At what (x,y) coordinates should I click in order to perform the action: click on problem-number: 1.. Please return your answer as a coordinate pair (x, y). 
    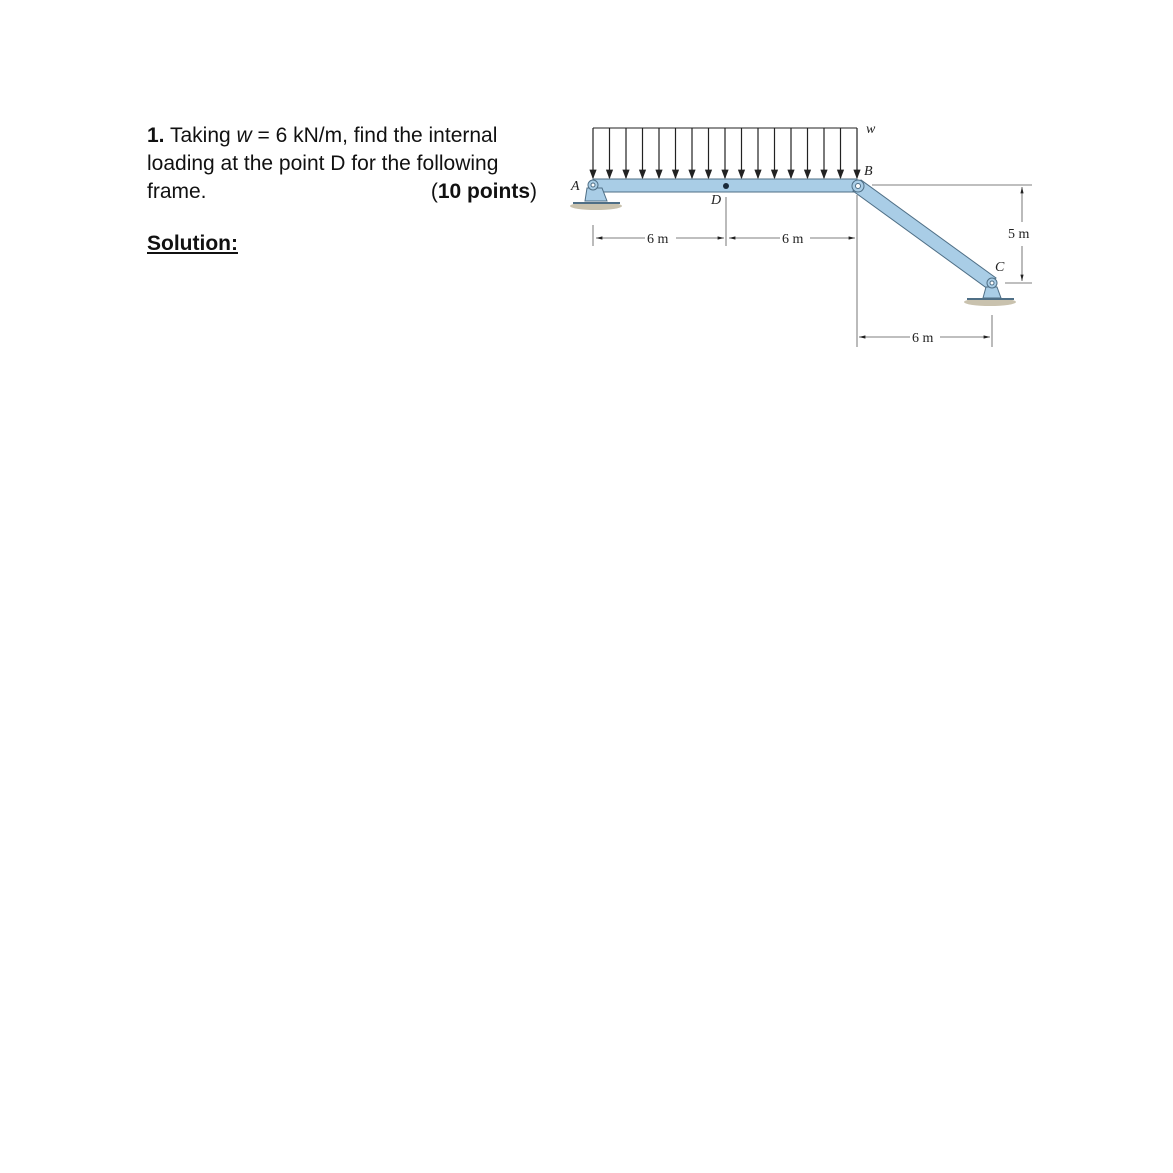
    Looking at the image, I should click on (156, 135).